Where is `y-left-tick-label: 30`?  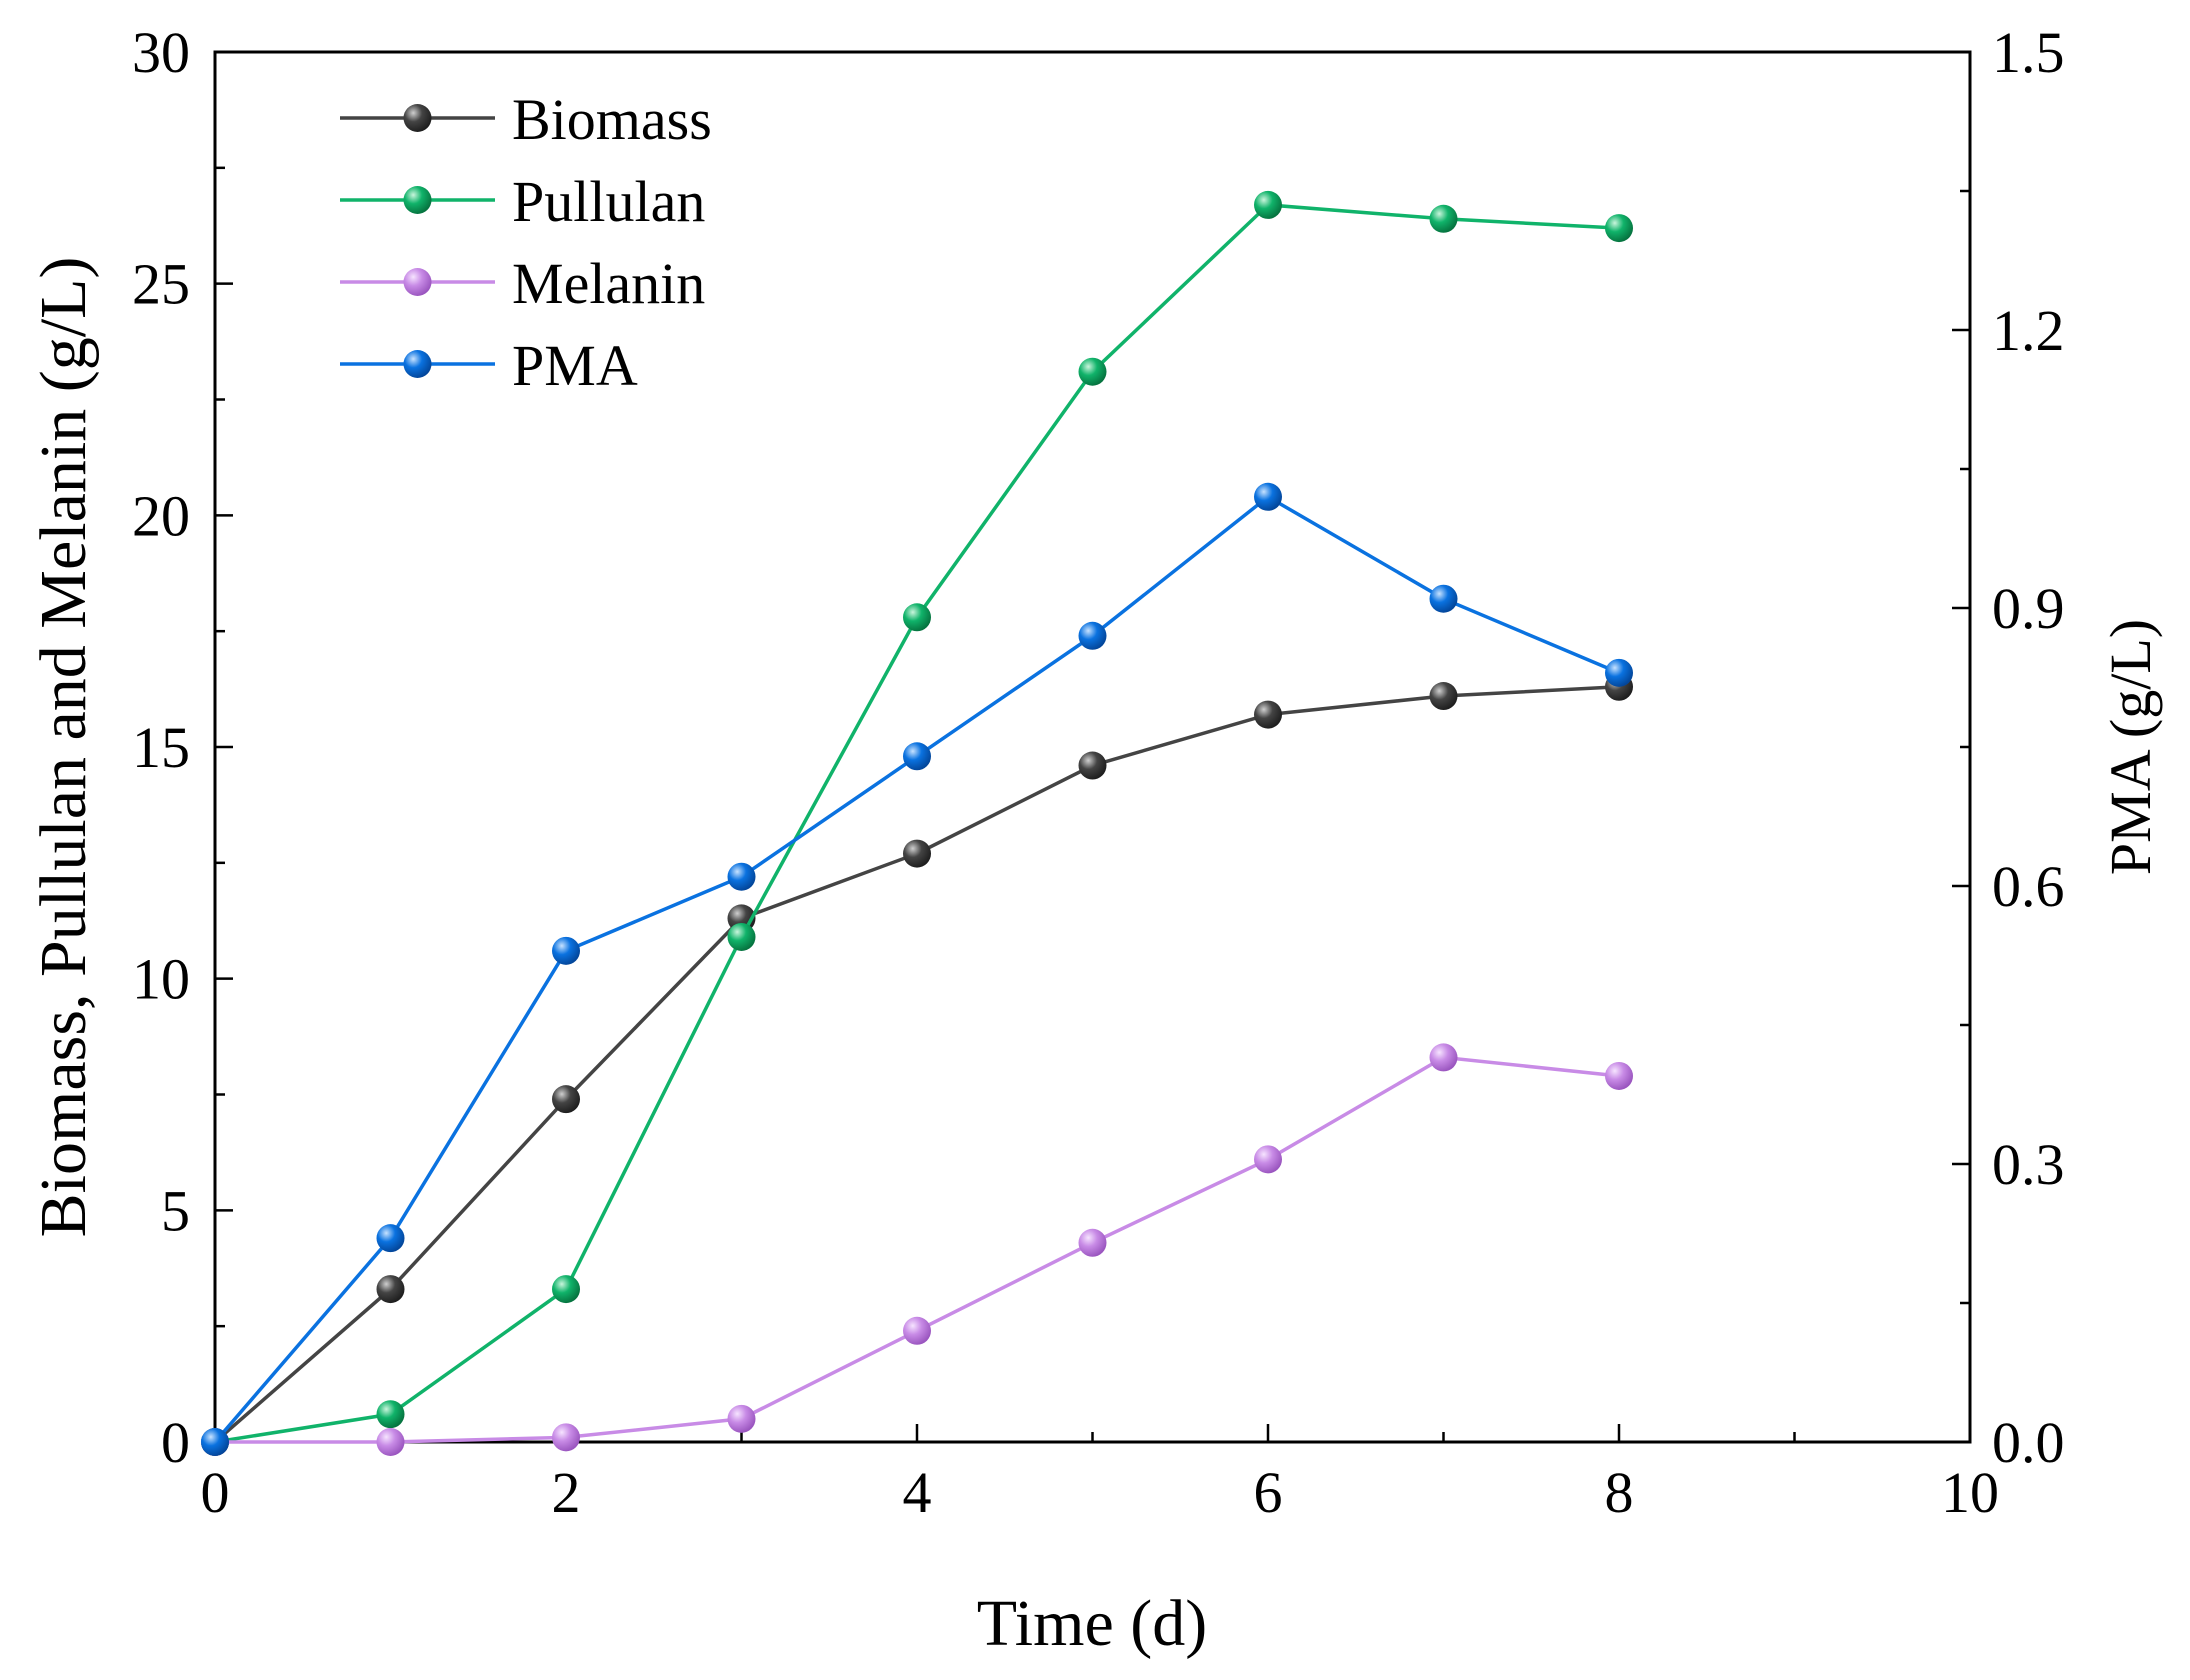
y-left-tick-label: 30 is located at coordinates (161, 52).